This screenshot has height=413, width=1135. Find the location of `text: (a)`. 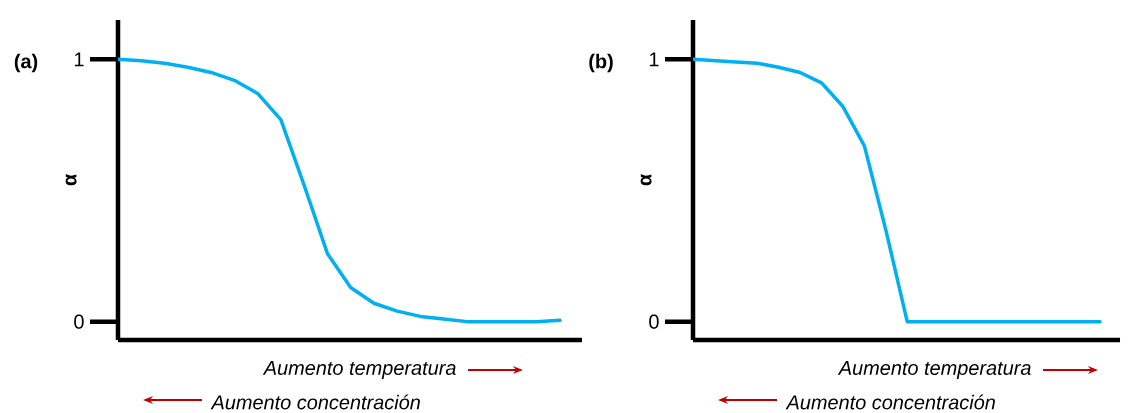

text: (a) is located at coordinates (26, 63).